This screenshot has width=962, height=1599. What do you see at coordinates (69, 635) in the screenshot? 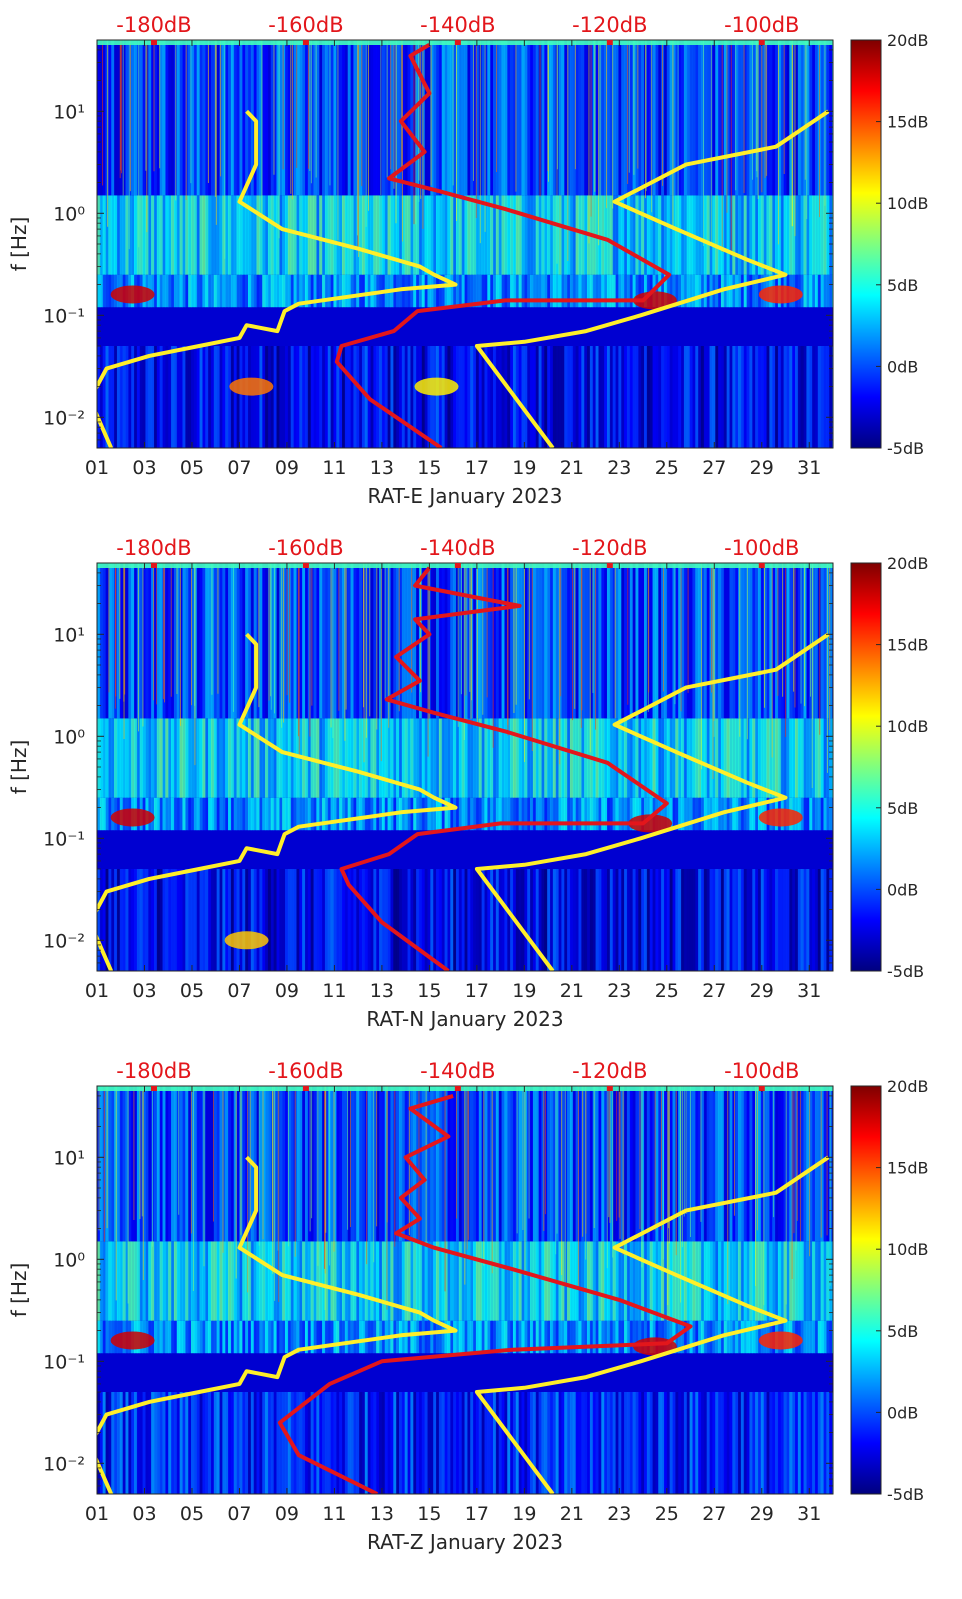
I see `y-tick-label: 10¹` at bounding box center [69, 635].